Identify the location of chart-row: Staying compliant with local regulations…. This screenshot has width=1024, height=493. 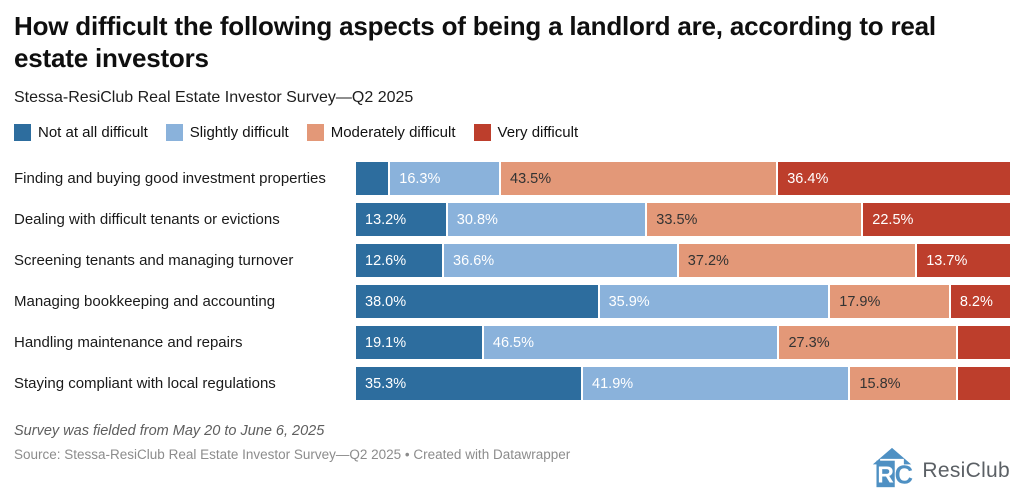
(512, 384).